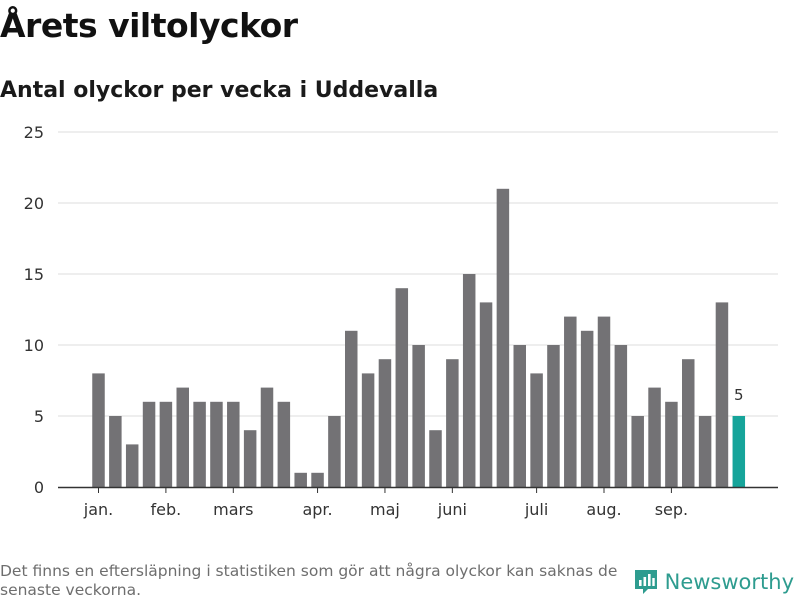  Describe the element at coordinates (39, 416) in the screenshot. I see `y-tick-label: 5` at that location.